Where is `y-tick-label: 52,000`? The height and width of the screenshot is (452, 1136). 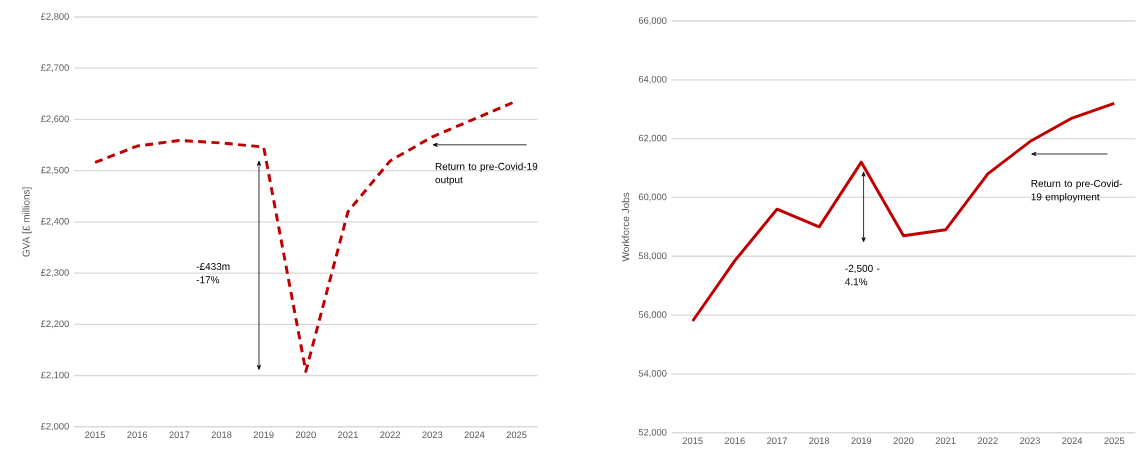 y-tick-label: 52,000 is located at coordinates (652, 433).